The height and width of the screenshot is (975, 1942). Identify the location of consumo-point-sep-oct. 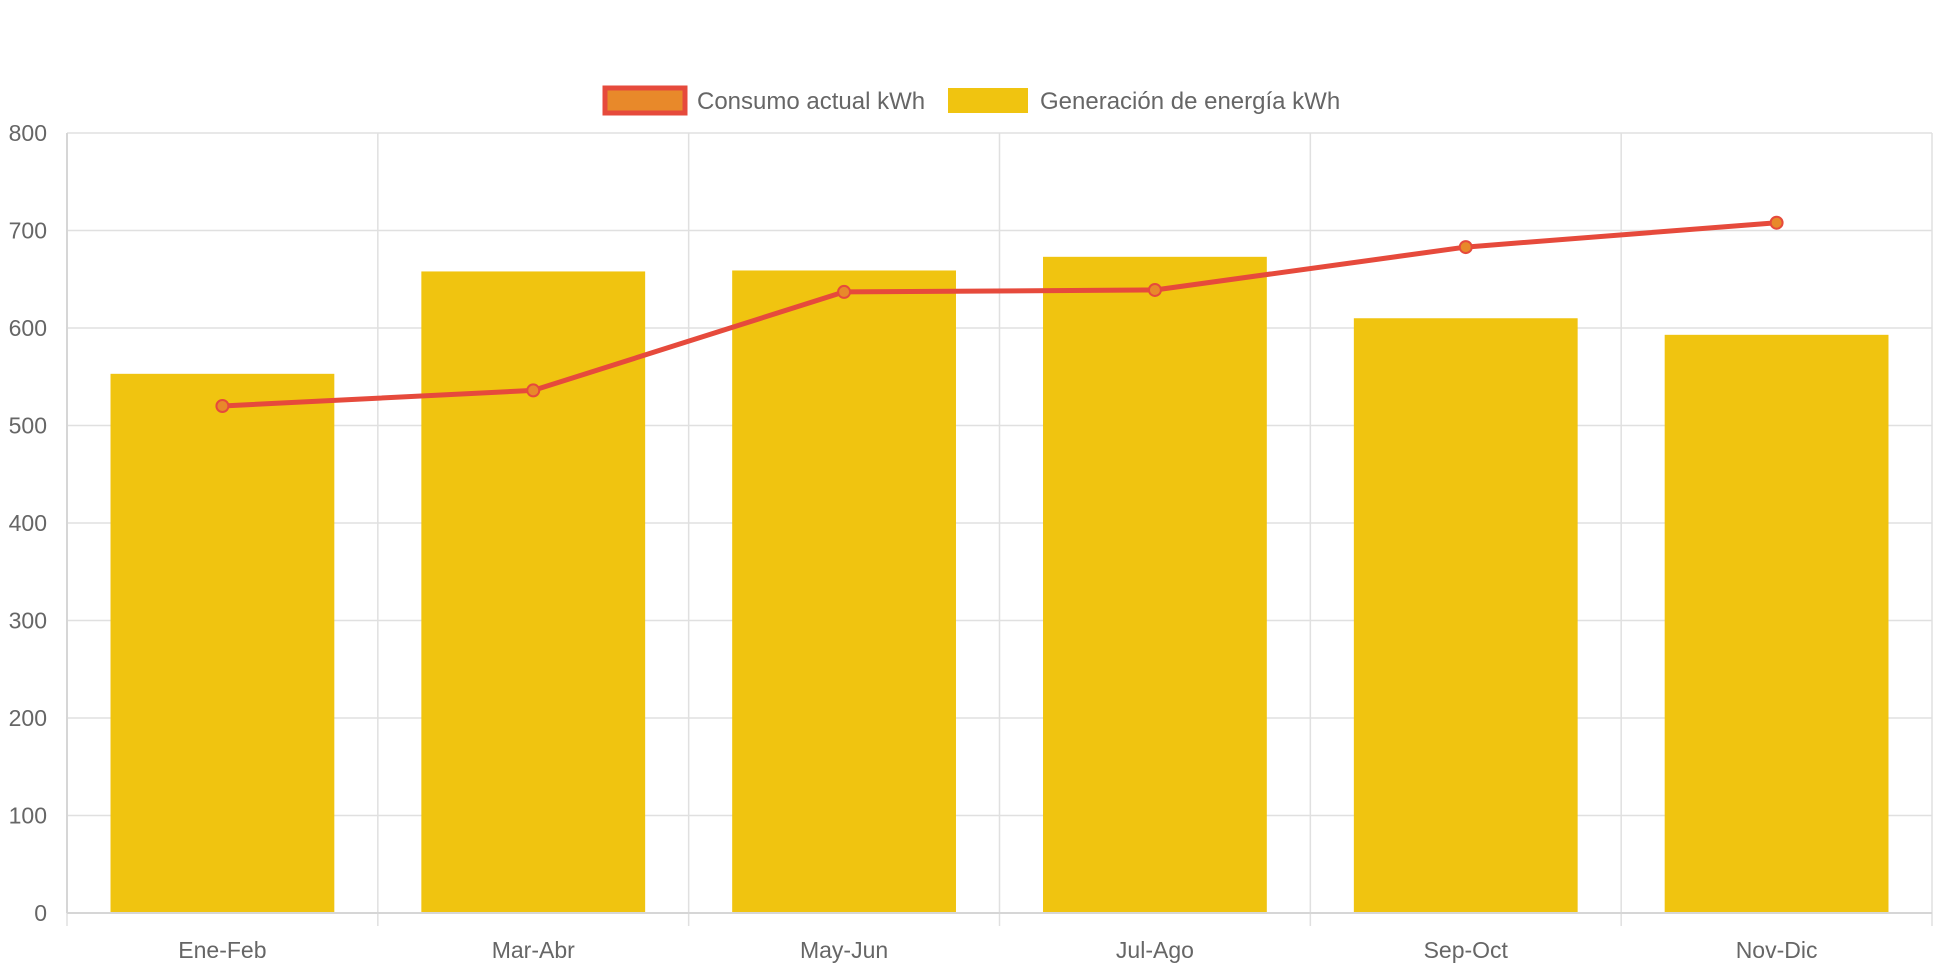
(1465, 247).